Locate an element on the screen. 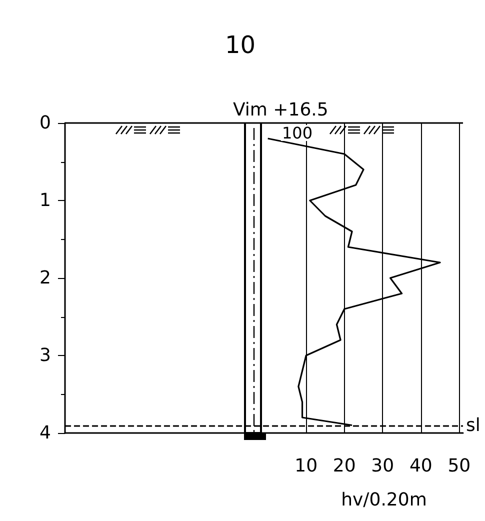  x-tick-label: 50 is located at coordinates (459, 466).